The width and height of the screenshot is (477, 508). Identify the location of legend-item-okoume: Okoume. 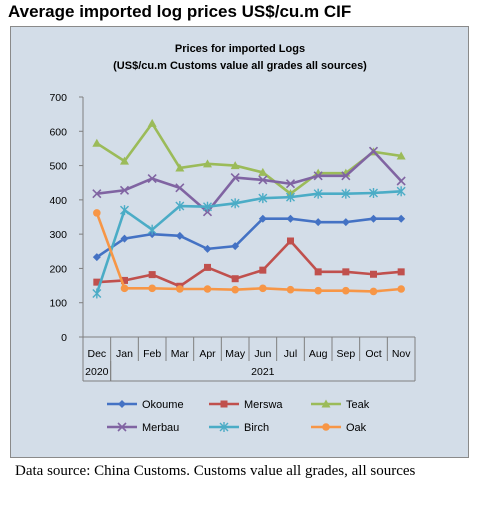
(145, 405).